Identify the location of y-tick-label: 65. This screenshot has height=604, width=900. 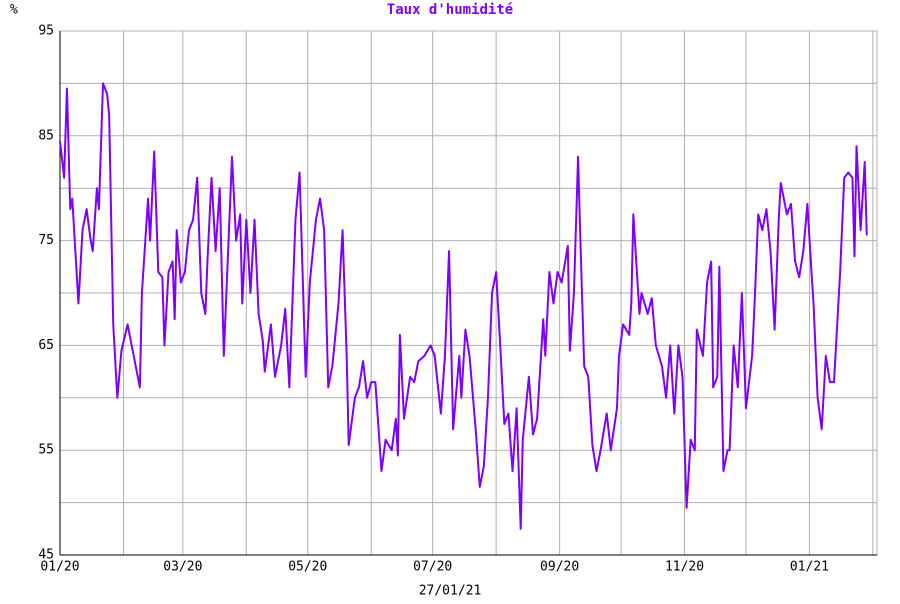
(46, 345).